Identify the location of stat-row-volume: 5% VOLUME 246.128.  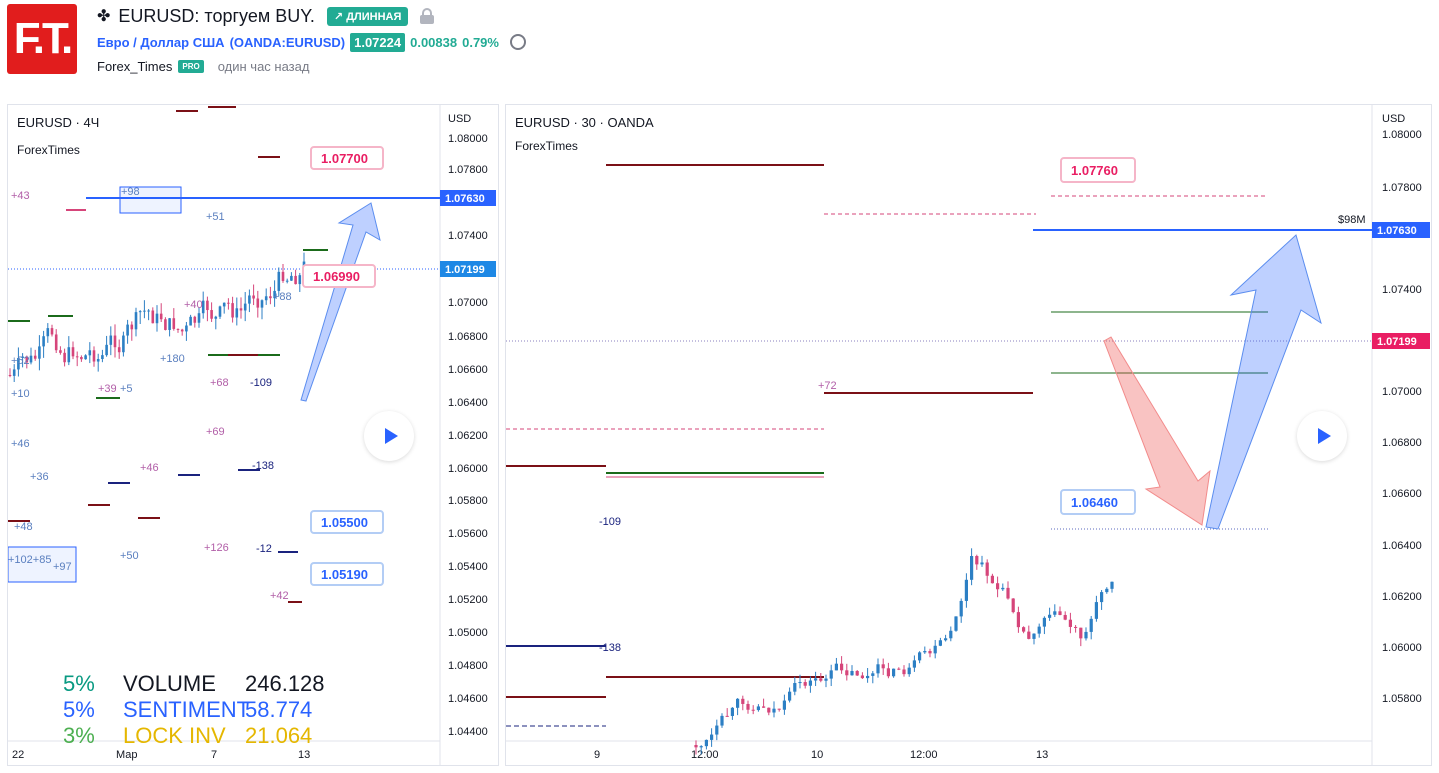
(194, 684).